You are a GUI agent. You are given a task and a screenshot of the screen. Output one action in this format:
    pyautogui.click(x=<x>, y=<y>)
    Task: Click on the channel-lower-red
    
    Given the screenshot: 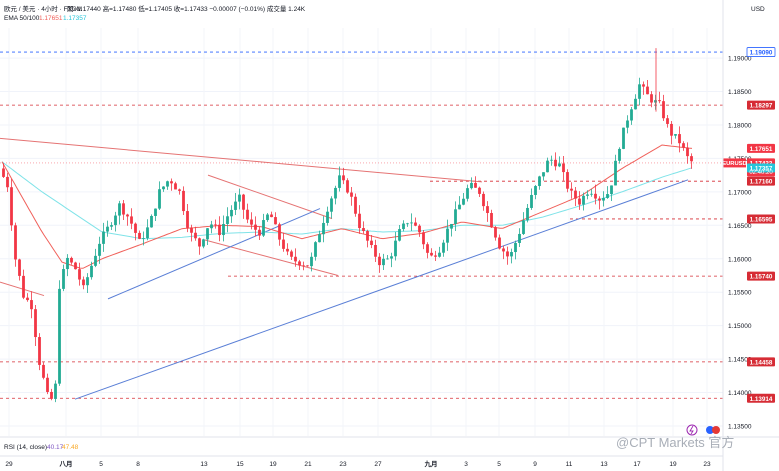 What is the action you would take?
    pyautogui.click(x=271, y=257)
    